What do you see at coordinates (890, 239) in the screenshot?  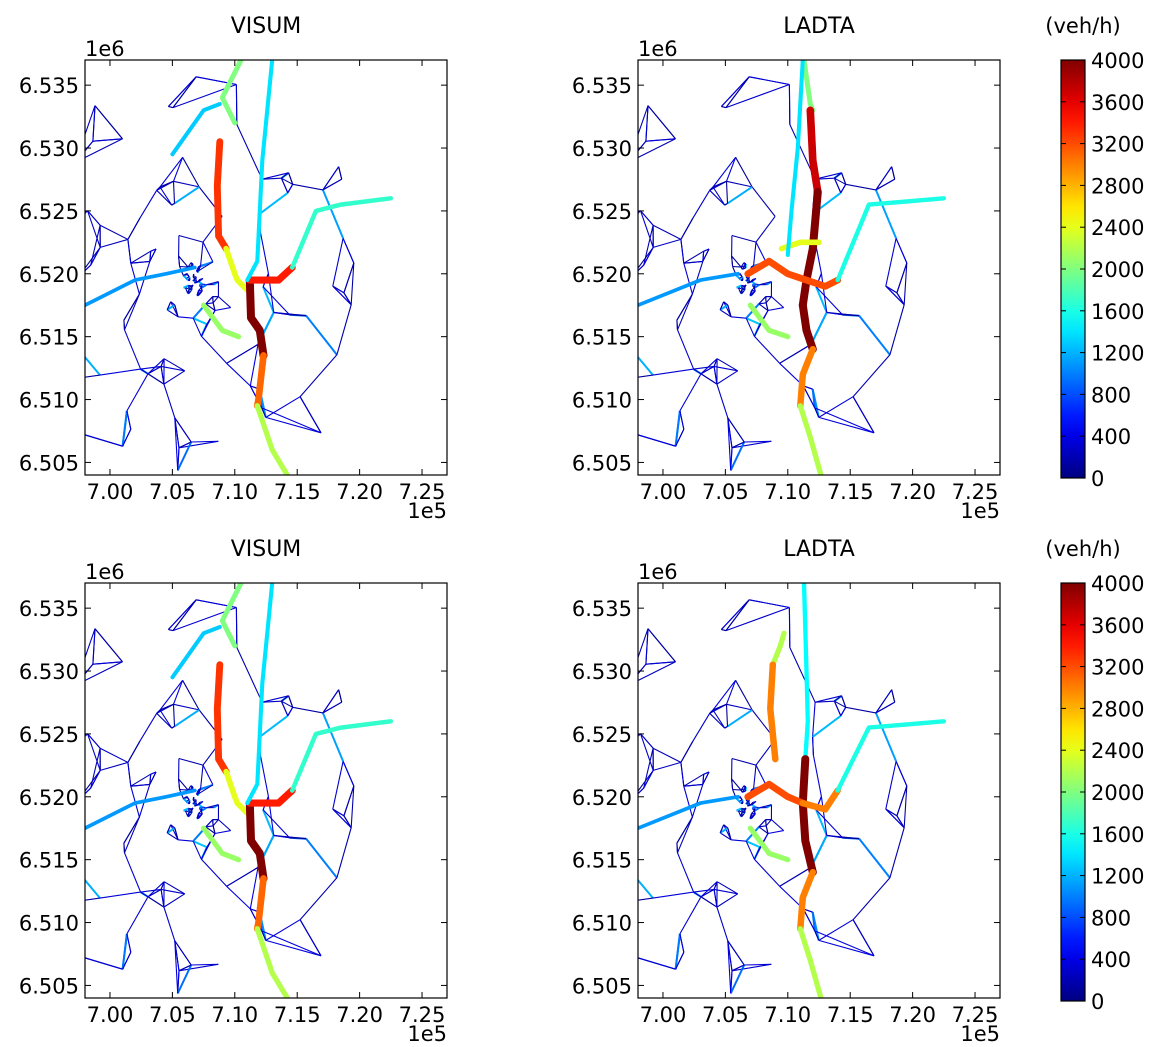 I see `flow-link-east-highway` at bounding box center [890, 239].